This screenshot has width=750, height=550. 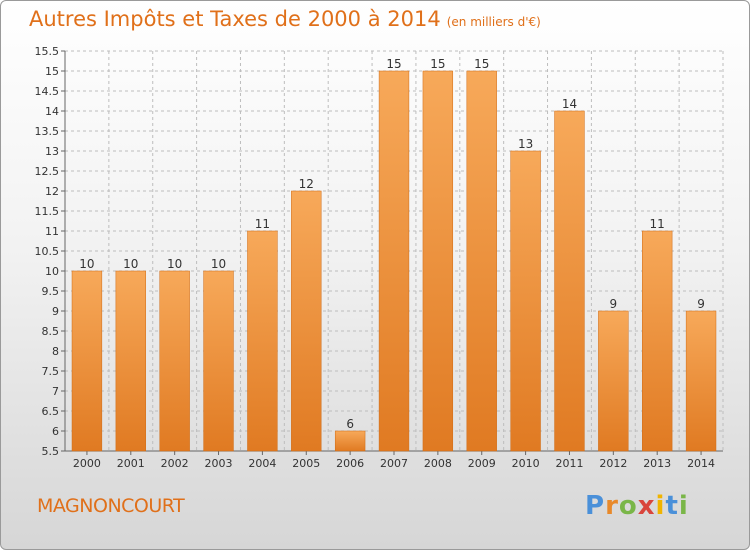 What do you see at coordinates (437, 64) in the screenshot?
I see `data-label-2008: 15` at bounding box center [437, 64].